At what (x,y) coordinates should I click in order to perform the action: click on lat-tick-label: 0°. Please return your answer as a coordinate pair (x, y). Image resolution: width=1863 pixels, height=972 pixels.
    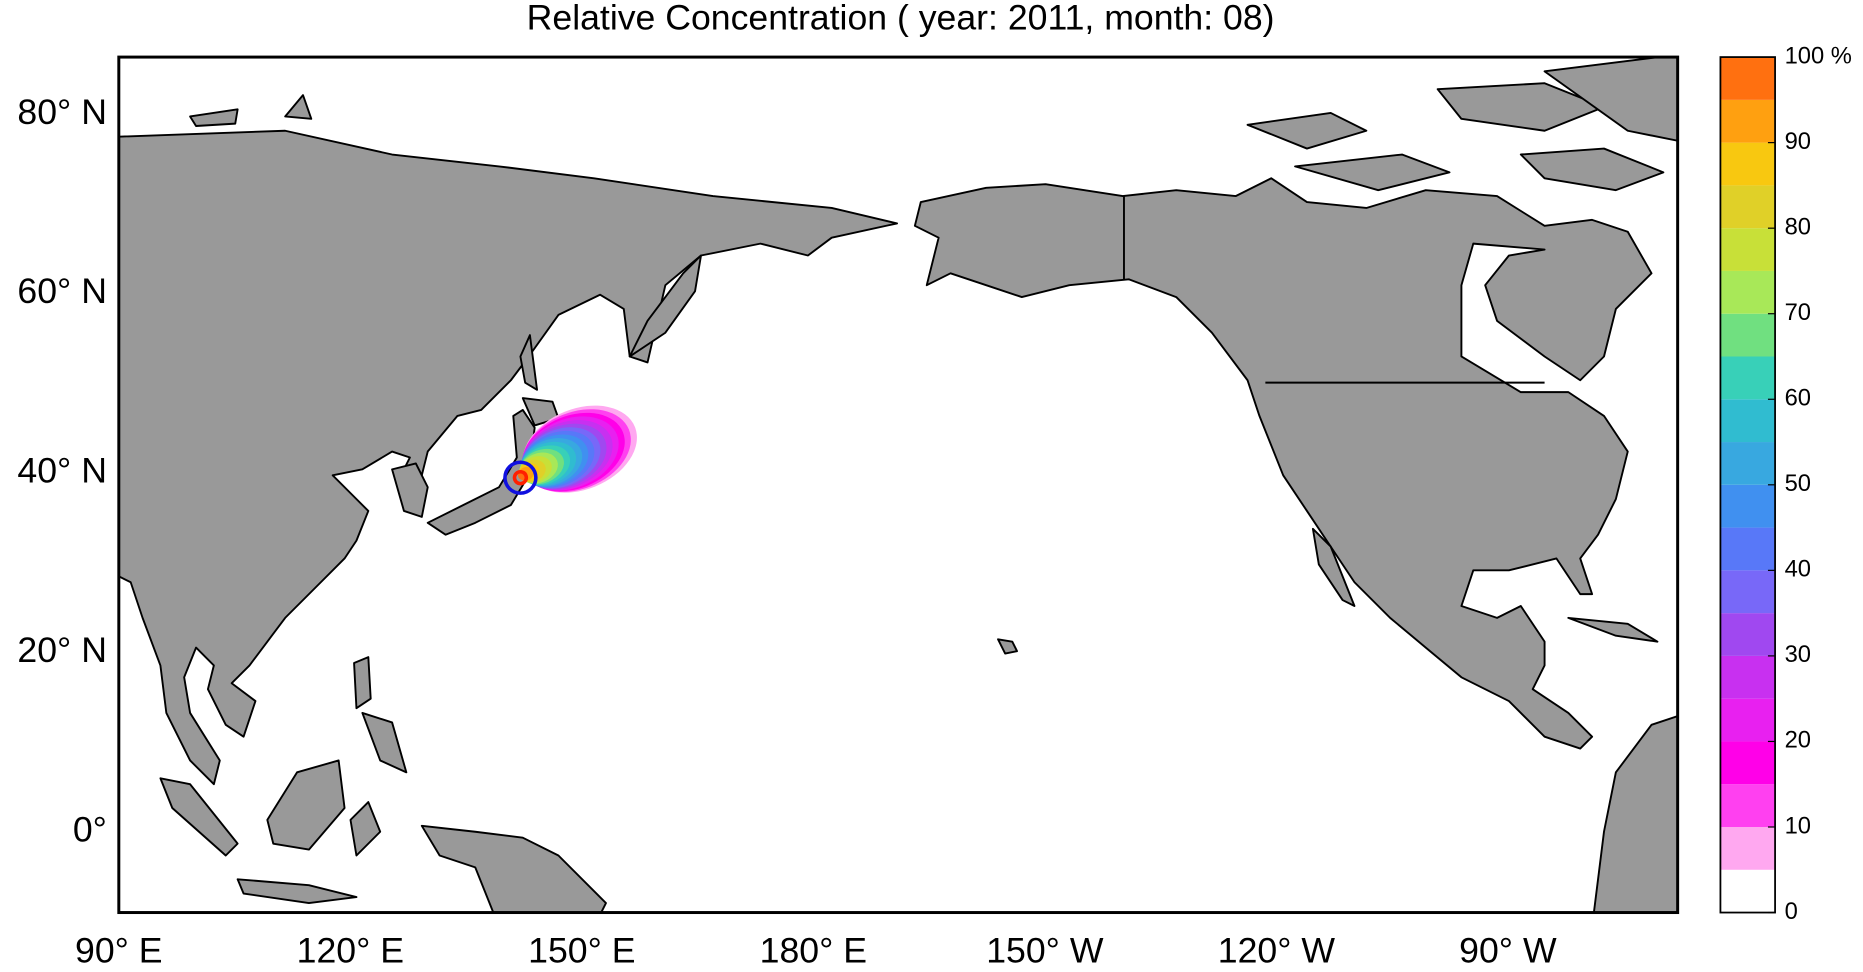
    Looking at the image, I should click on (90, 829).